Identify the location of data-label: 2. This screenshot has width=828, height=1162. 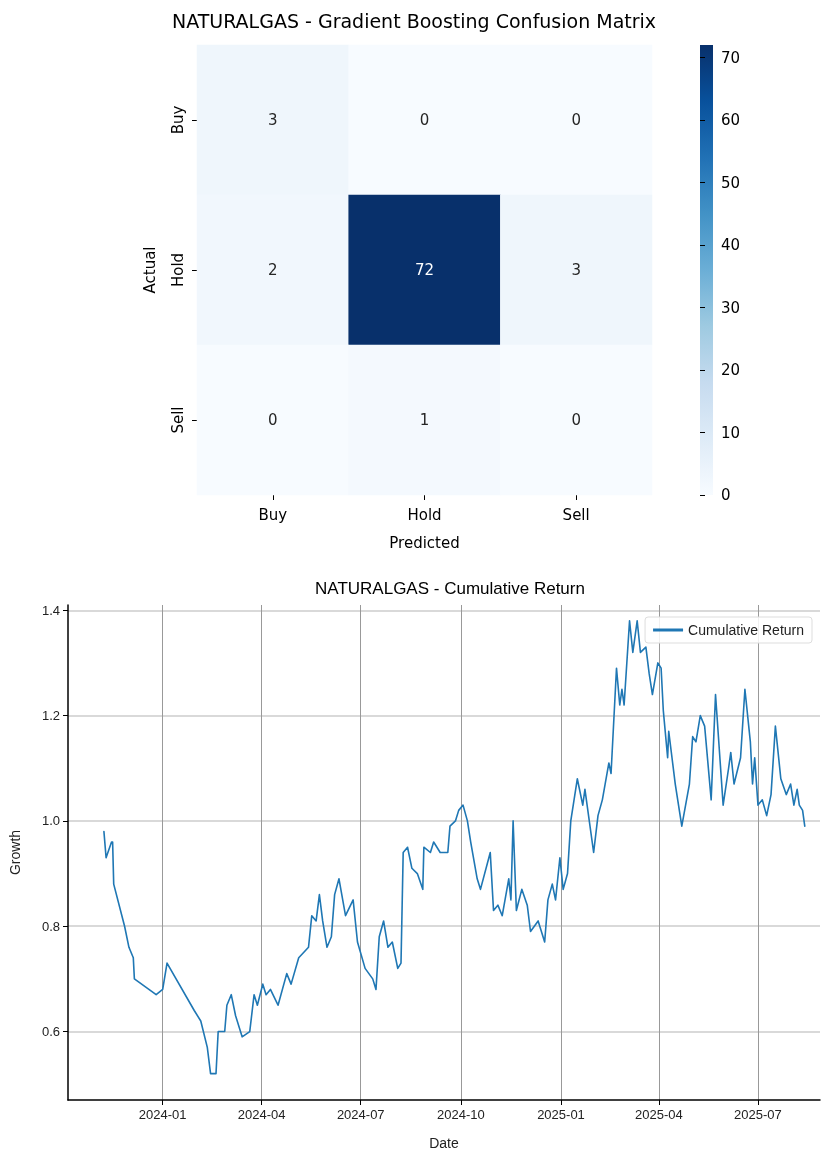
(273, 270).